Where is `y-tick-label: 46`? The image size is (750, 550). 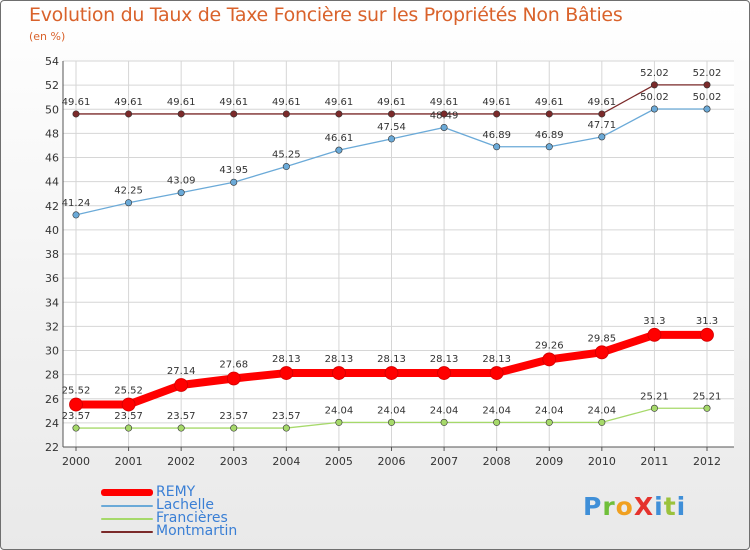
y-tick-label: 46 is located at coordinates (52, 158).